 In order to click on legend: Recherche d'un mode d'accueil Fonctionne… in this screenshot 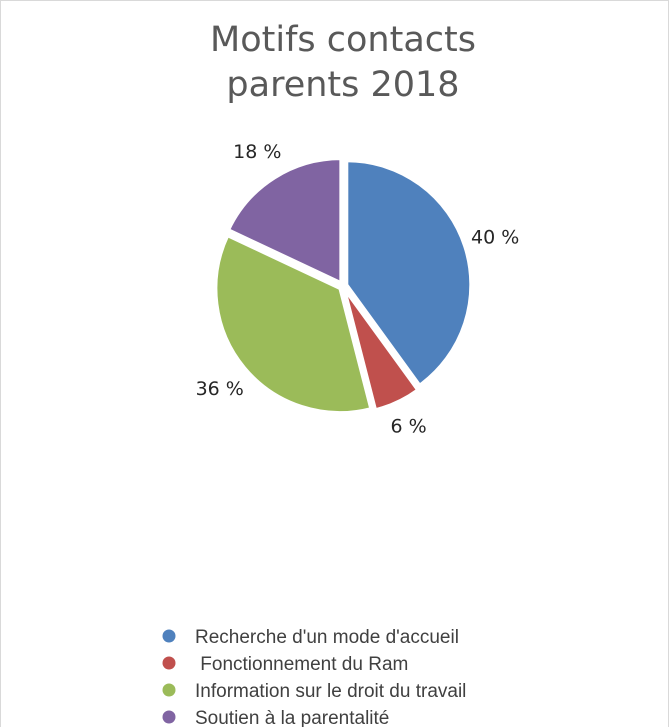, I will do `click(314, 677)`.